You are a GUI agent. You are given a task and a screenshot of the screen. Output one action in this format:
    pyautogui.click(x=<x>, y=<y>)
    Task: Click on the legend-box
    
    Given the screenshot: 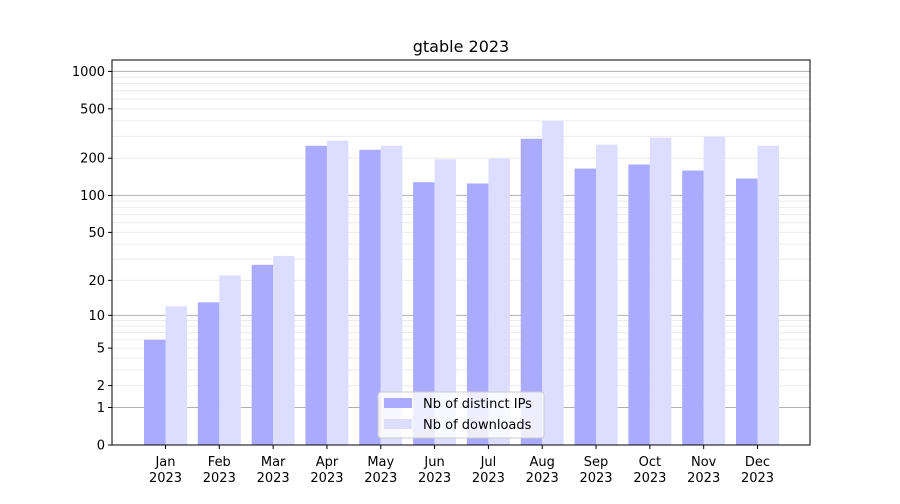 What is the action you would take?
    pyautogui.click(x=461, y=415)
    